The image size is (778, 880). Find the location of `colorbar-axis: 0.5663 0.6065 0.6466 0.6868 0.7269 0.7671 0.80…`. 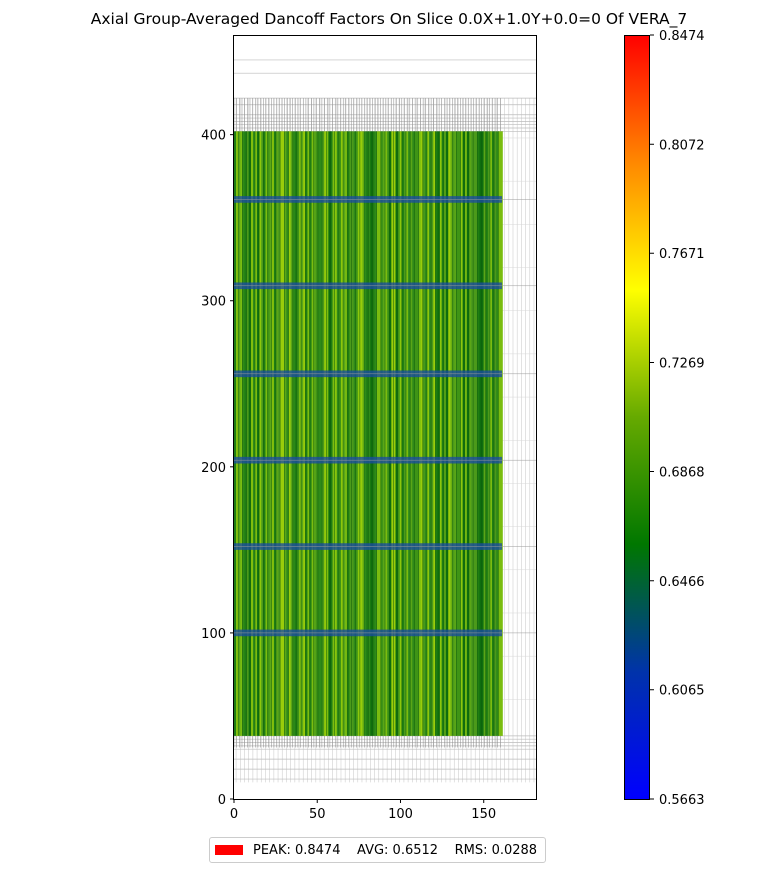

colorbar-axis: 0.5663 0.6065 0.6466 0.6868 0.7269 0.7671 0.80… is located at coordinates (677, 418).